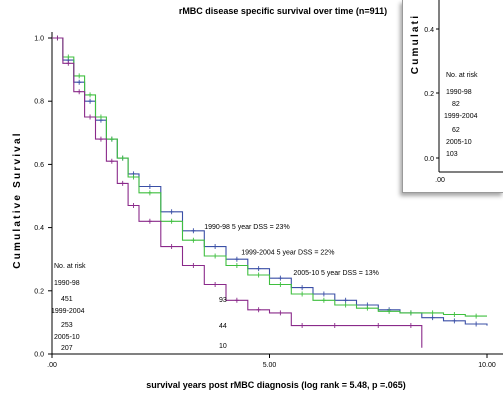 This screenshot has height=399, width=503. What do you see at coordinates (456, 130) in the screenshot?
I see `inset-row-2-value: 62` at bounding box center [456, 130].